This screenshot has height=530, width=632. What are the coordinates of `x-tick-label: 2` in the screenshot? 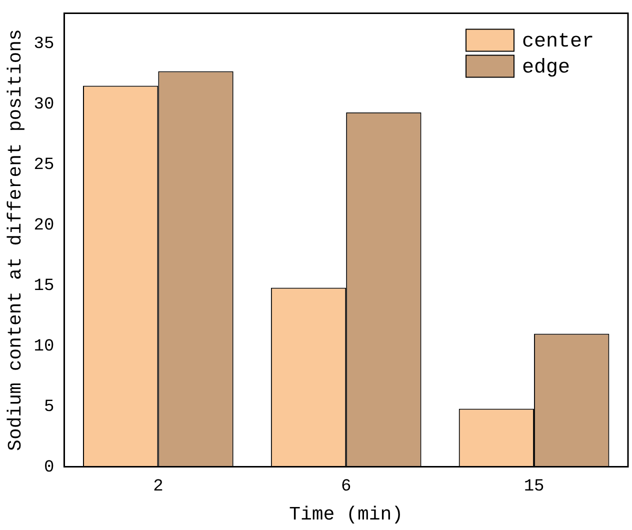 It's located at (158, 487).